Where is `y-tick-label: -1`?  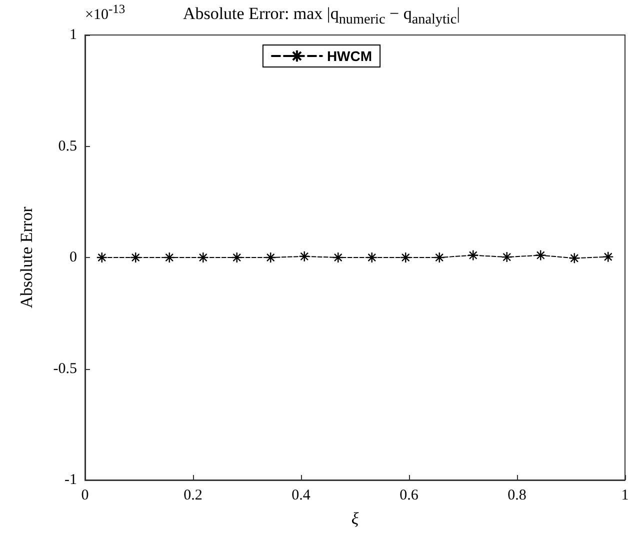
y-tick-label: -1 is located at coordinates (70, 480).